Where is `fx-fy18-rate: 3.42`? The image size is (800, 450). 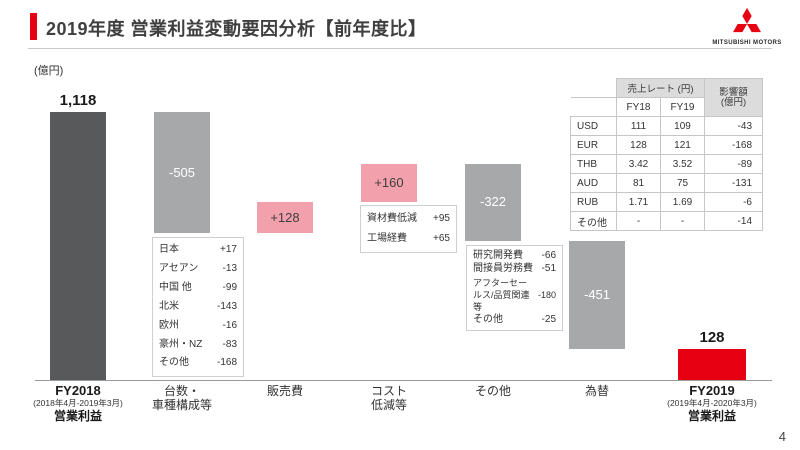 fx-fy18-rate: 3.42 is located at coordinates (638, 164).